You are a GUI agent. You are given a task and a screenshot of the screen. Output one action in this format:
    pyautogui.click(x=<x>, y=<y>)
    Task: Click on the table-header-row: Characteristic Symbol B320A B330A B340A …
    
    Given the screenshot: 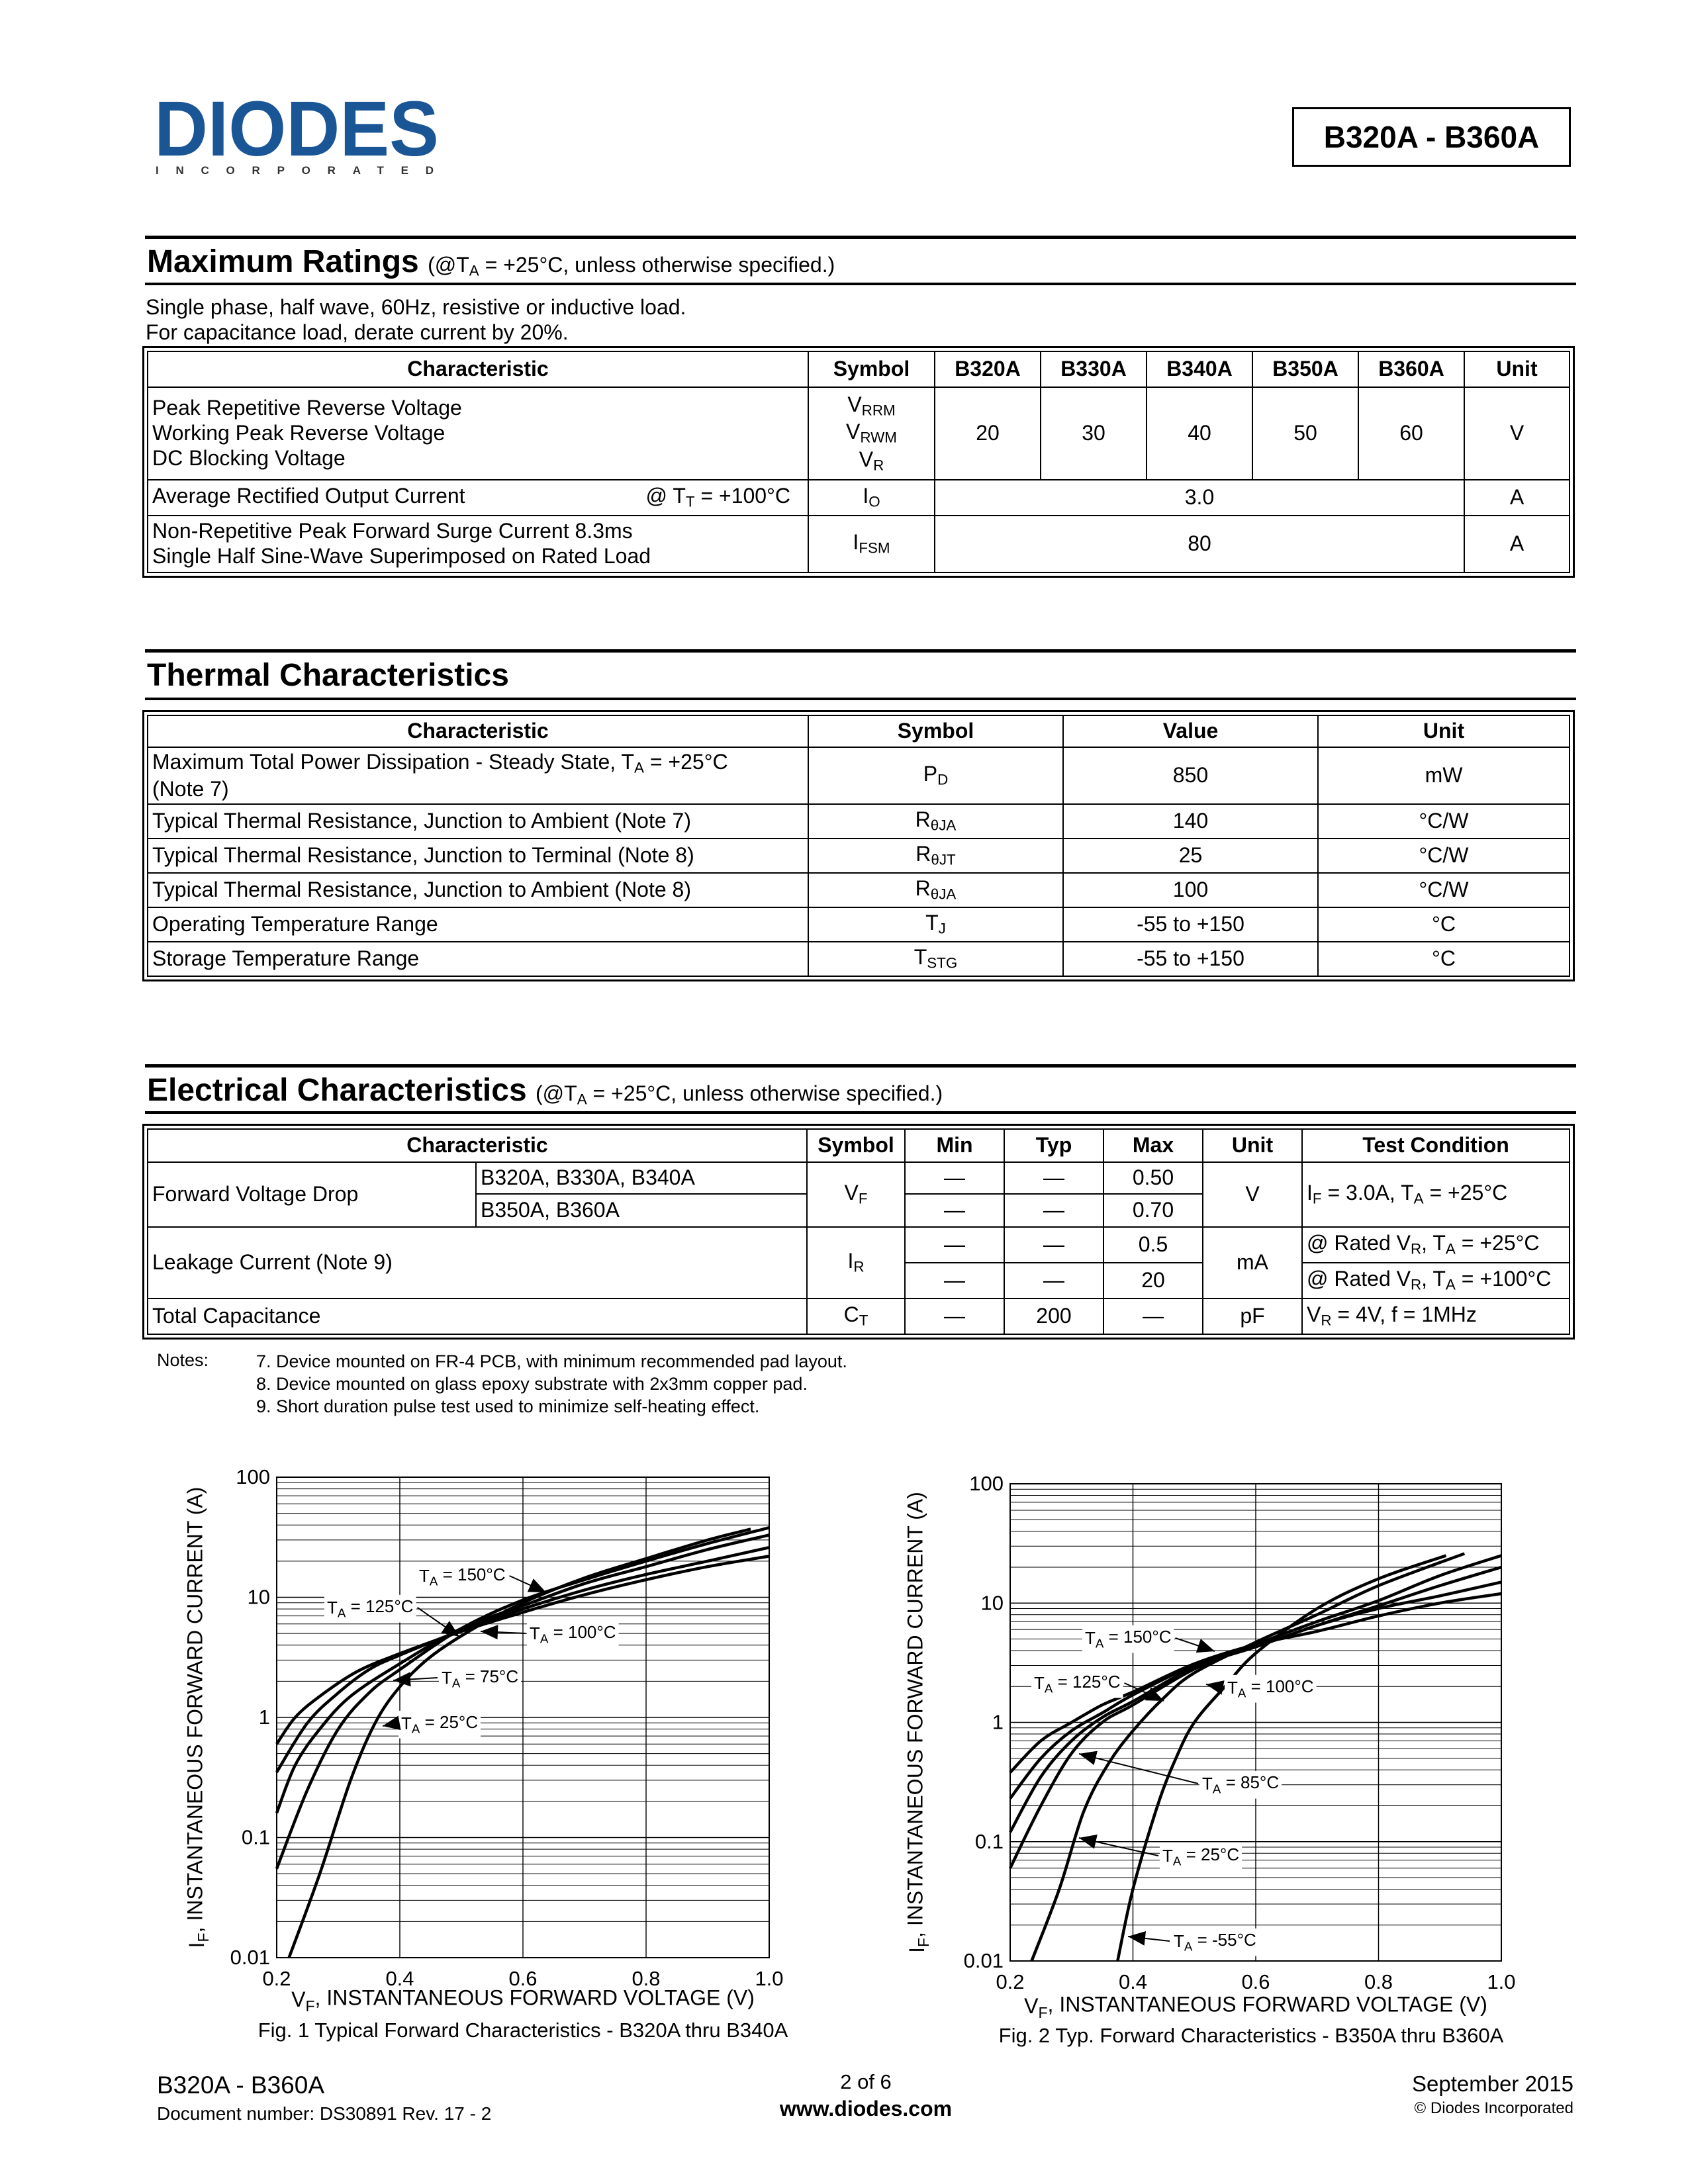 What is the action you would take?
    pyautogui.click(x=858, y=370)
    